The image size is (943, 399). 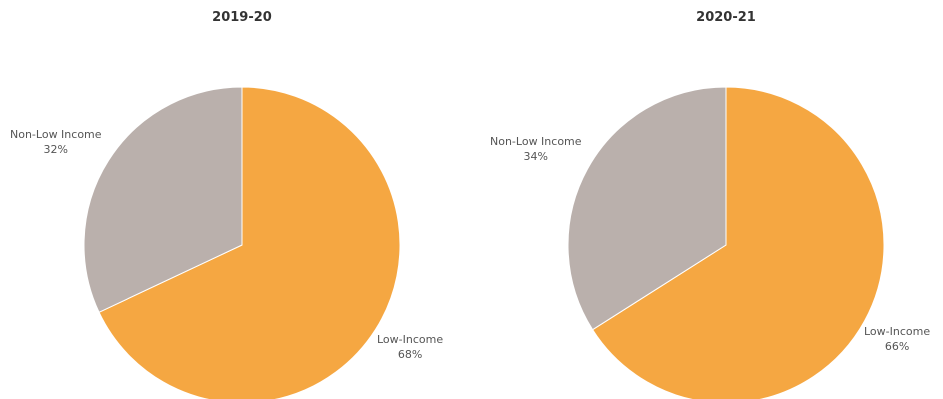 What do you see at coordinates (242, 17) in the screenshot?
I see `chart-title: 2019-20` at bounding box center [242, 17].